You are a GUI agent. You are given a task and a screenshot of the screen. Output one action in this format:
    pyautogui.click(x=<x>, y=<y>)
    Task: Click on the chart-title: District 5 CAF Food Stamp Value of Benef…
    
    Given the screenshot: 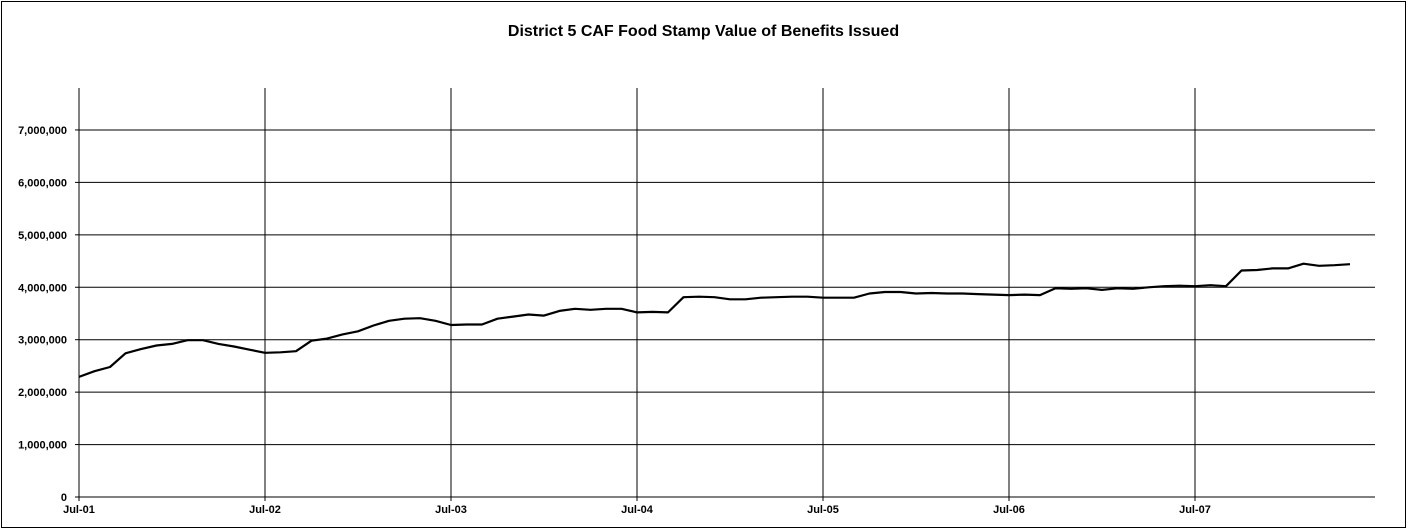 What is the action you would take?
    pyautogui.click(x=703, y=31)
    